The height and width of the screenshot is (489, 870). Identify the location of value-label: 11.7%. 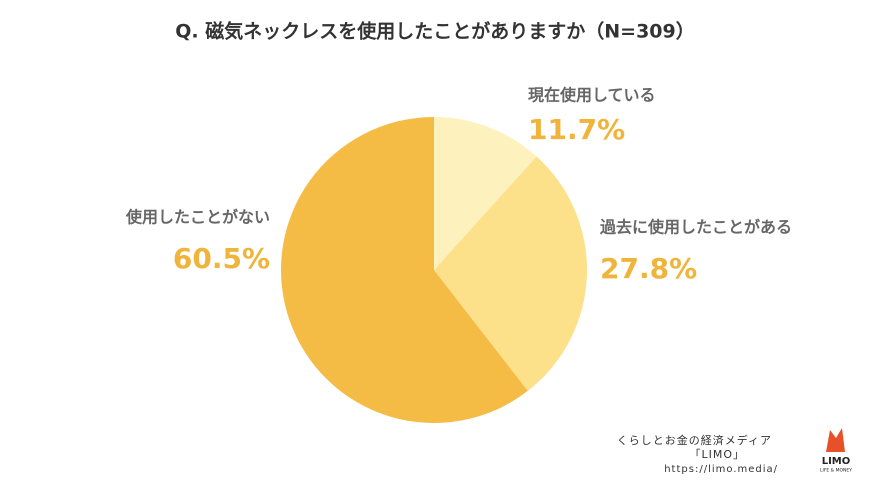
(576, 129).